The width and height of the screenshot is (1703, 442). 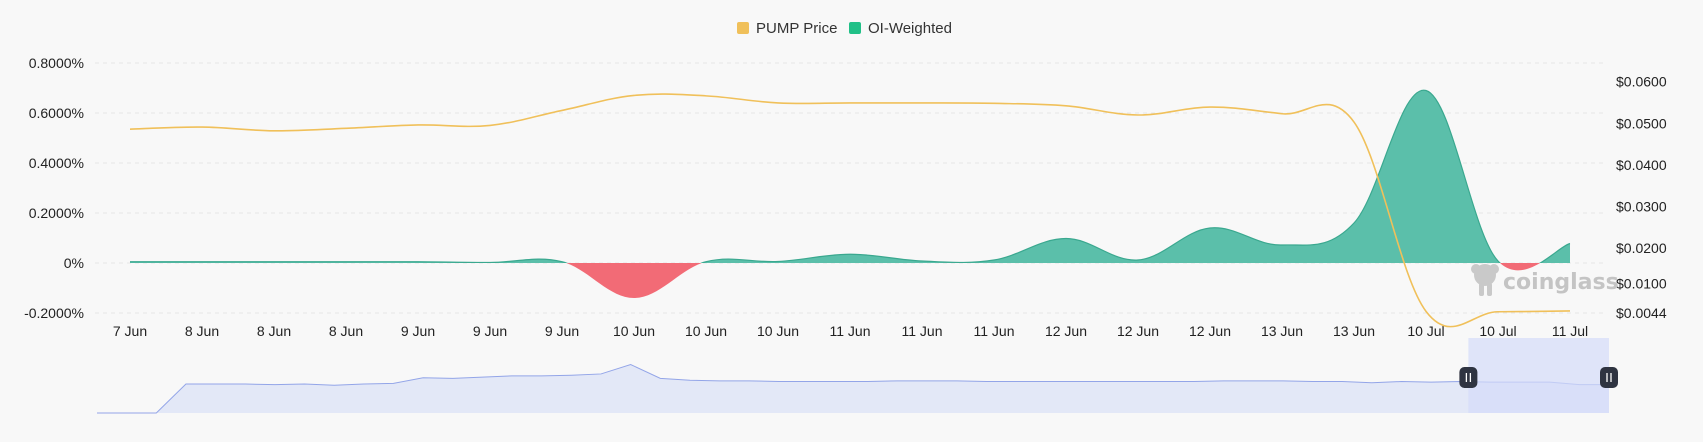 I want to click on right-tick-label: $0.0300, so click(x=1641, y=207).